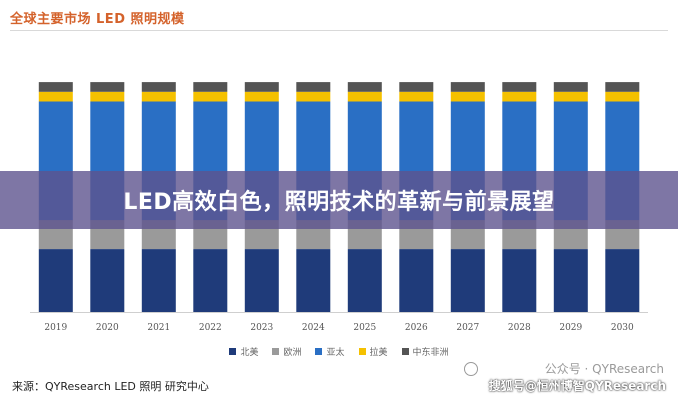 This screenshot has width=678, height=400. Describe the element at coordinates (210, 328) in the screenshot. I see `x-tick-label: 2022` at that location.